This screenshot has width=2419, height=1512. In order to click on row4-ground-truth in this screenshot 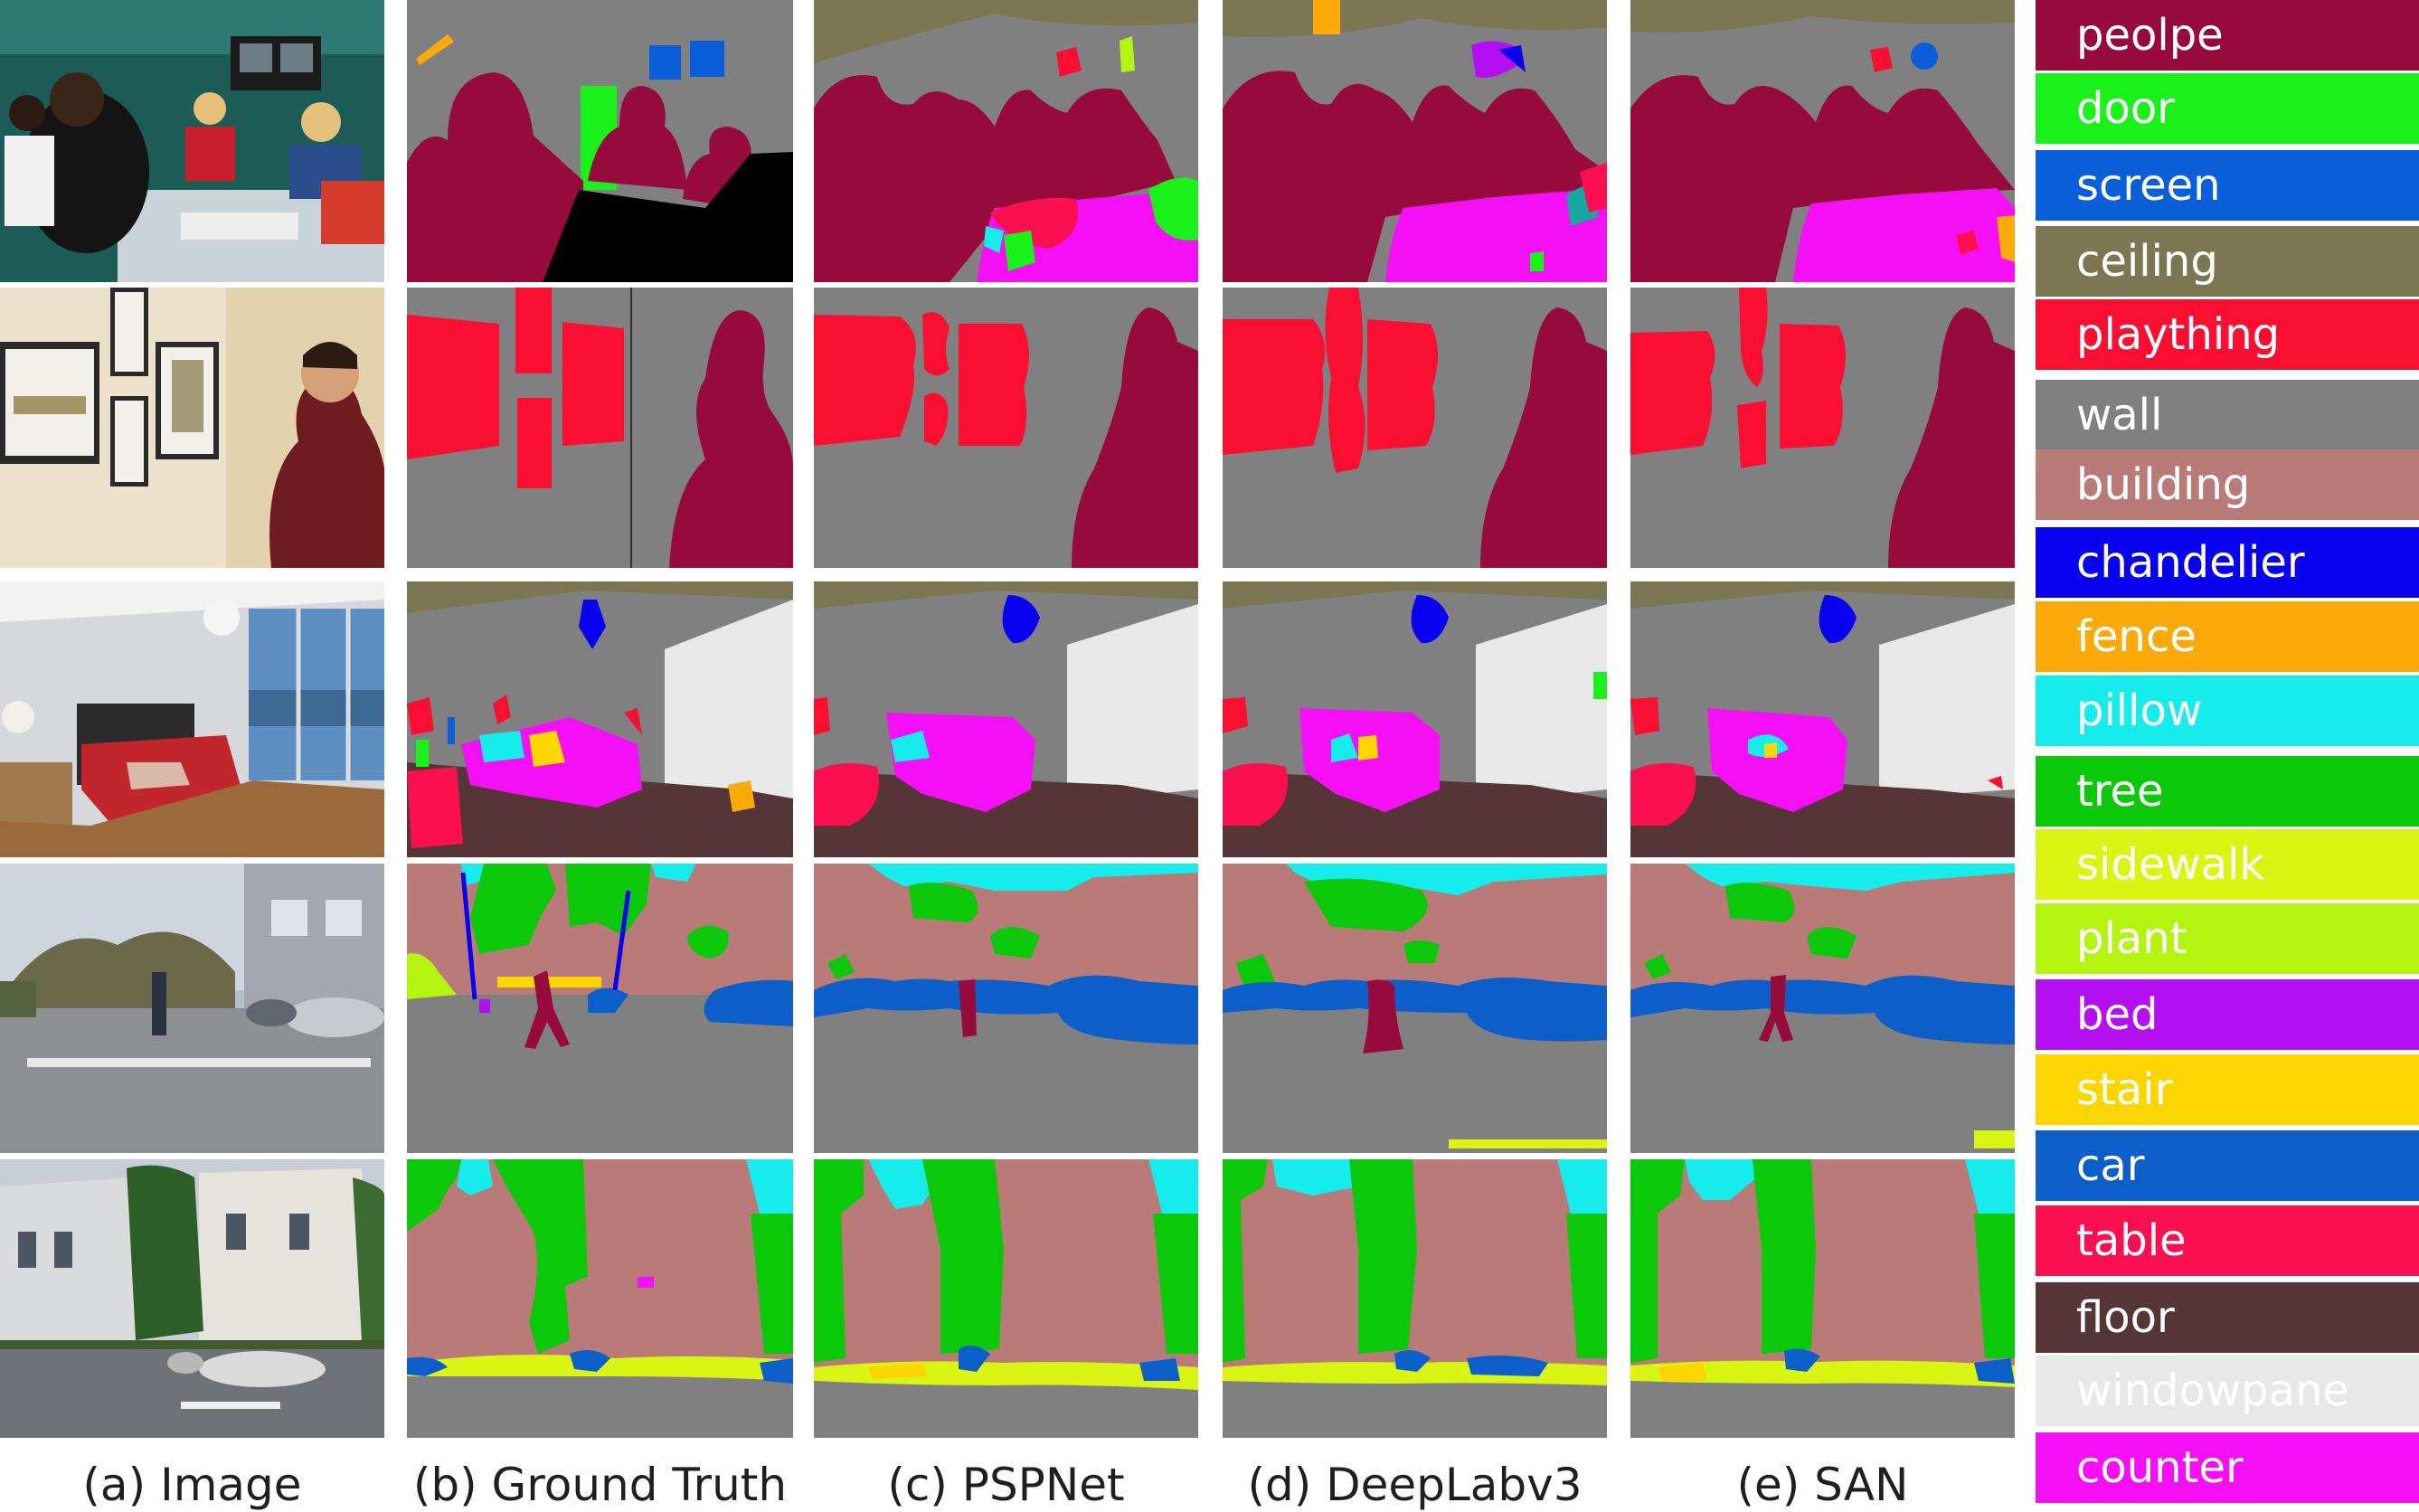, I will do `click(600, 1008)`.